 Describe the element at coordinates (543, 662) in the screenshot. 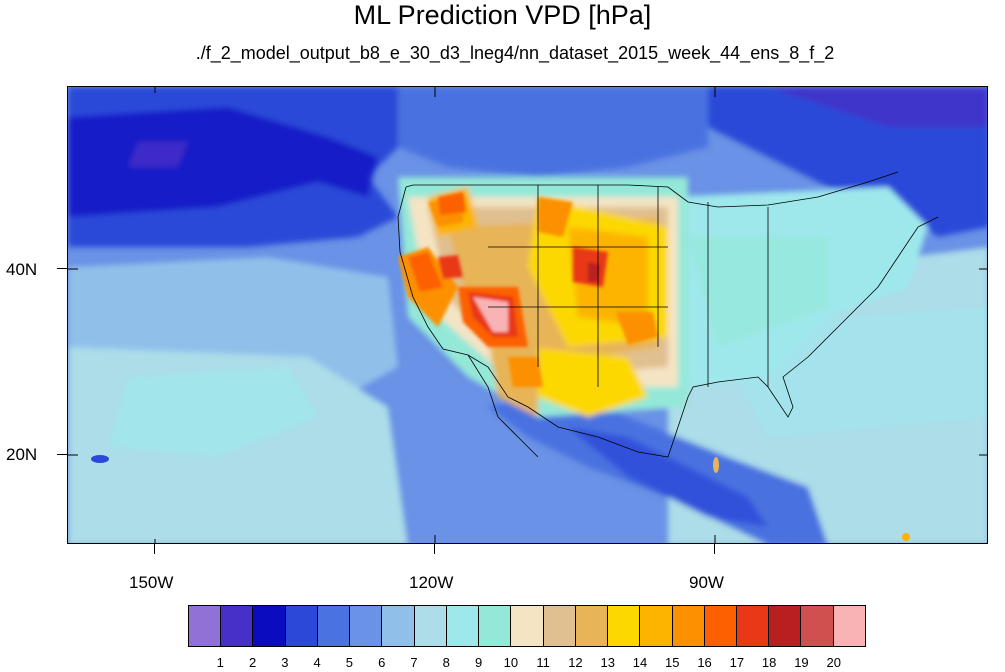

I see `colorbar-level-label: 11` at that location.